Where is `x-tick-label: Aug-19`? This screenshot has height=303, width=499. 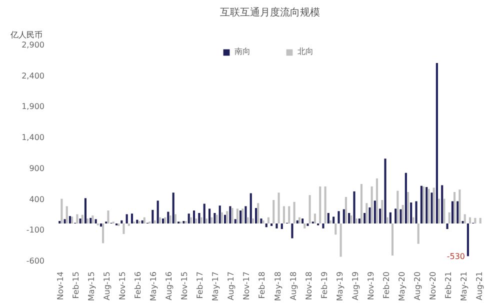 x-tick-label: Aug-19 is located at coordinates (355, 286).